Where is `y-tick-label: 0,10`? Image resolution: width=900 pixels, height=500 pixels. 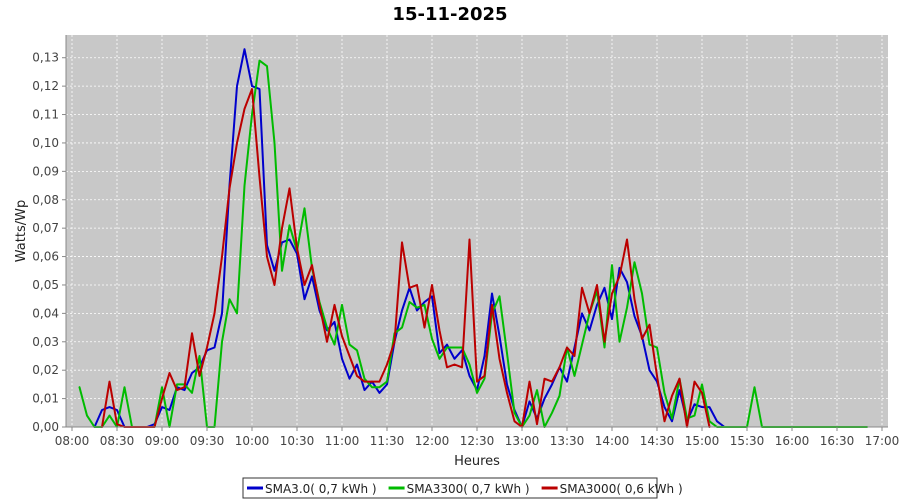 y-tick-label: 0,10 is located at coordinates (45, 143).